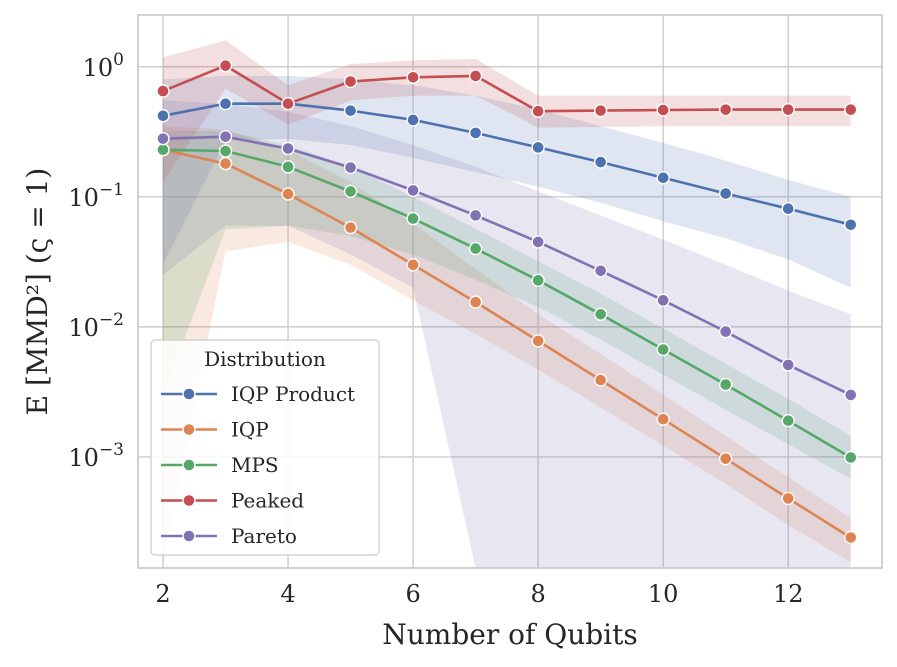 The height and width of the screenshot is (667, 897). Describe the element at coordinates (96, 261) in the screenshot. I see `y-tick-labels: 10⁻³ 10⁻² 10⁻¹ 10⁰` at that location.